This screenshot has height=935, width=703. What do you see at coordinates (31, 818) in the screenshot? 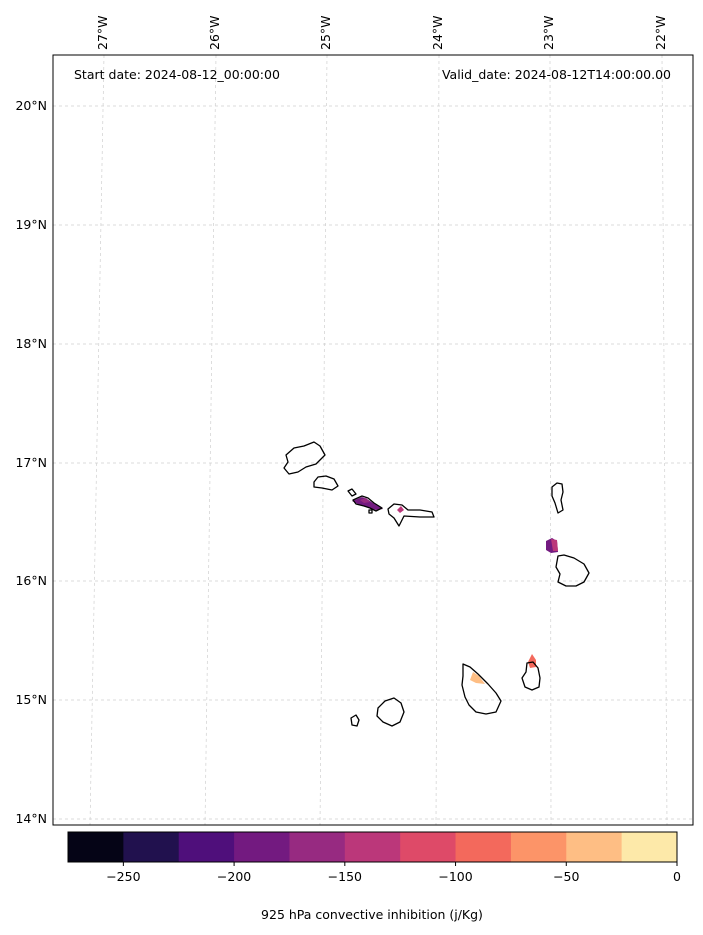
I see `lat-label-14n: 14°N` at bounding box center [31, 818].